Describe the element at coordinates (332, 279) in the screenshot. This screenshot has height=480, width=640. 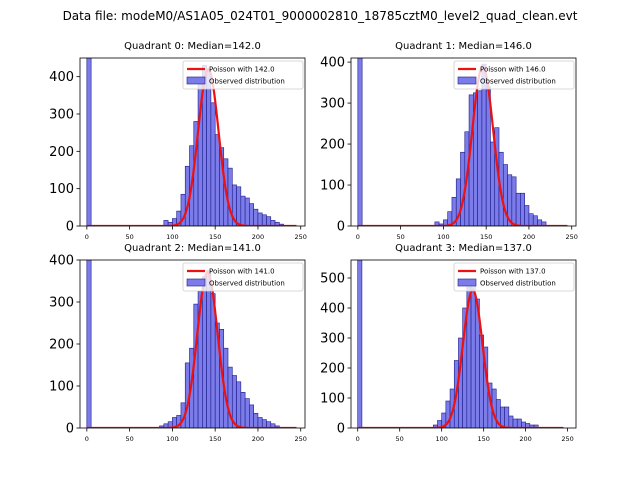
I see `y-tick-label: 500` at that location.